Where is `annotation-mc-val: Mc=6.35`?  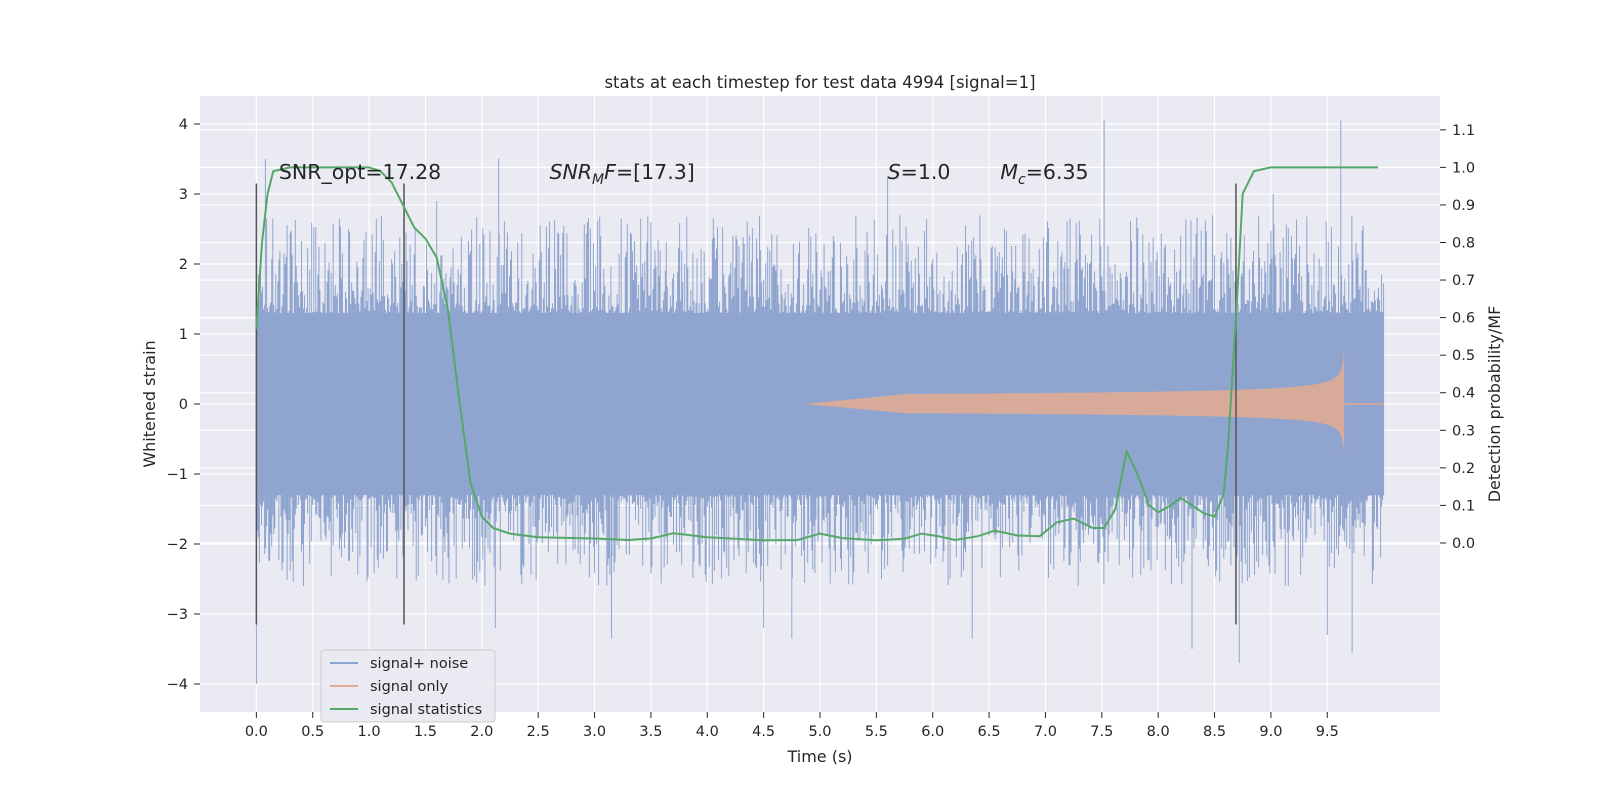
annotation-mc-val: Mc=6.35 is located at coordinates (1044, 174).